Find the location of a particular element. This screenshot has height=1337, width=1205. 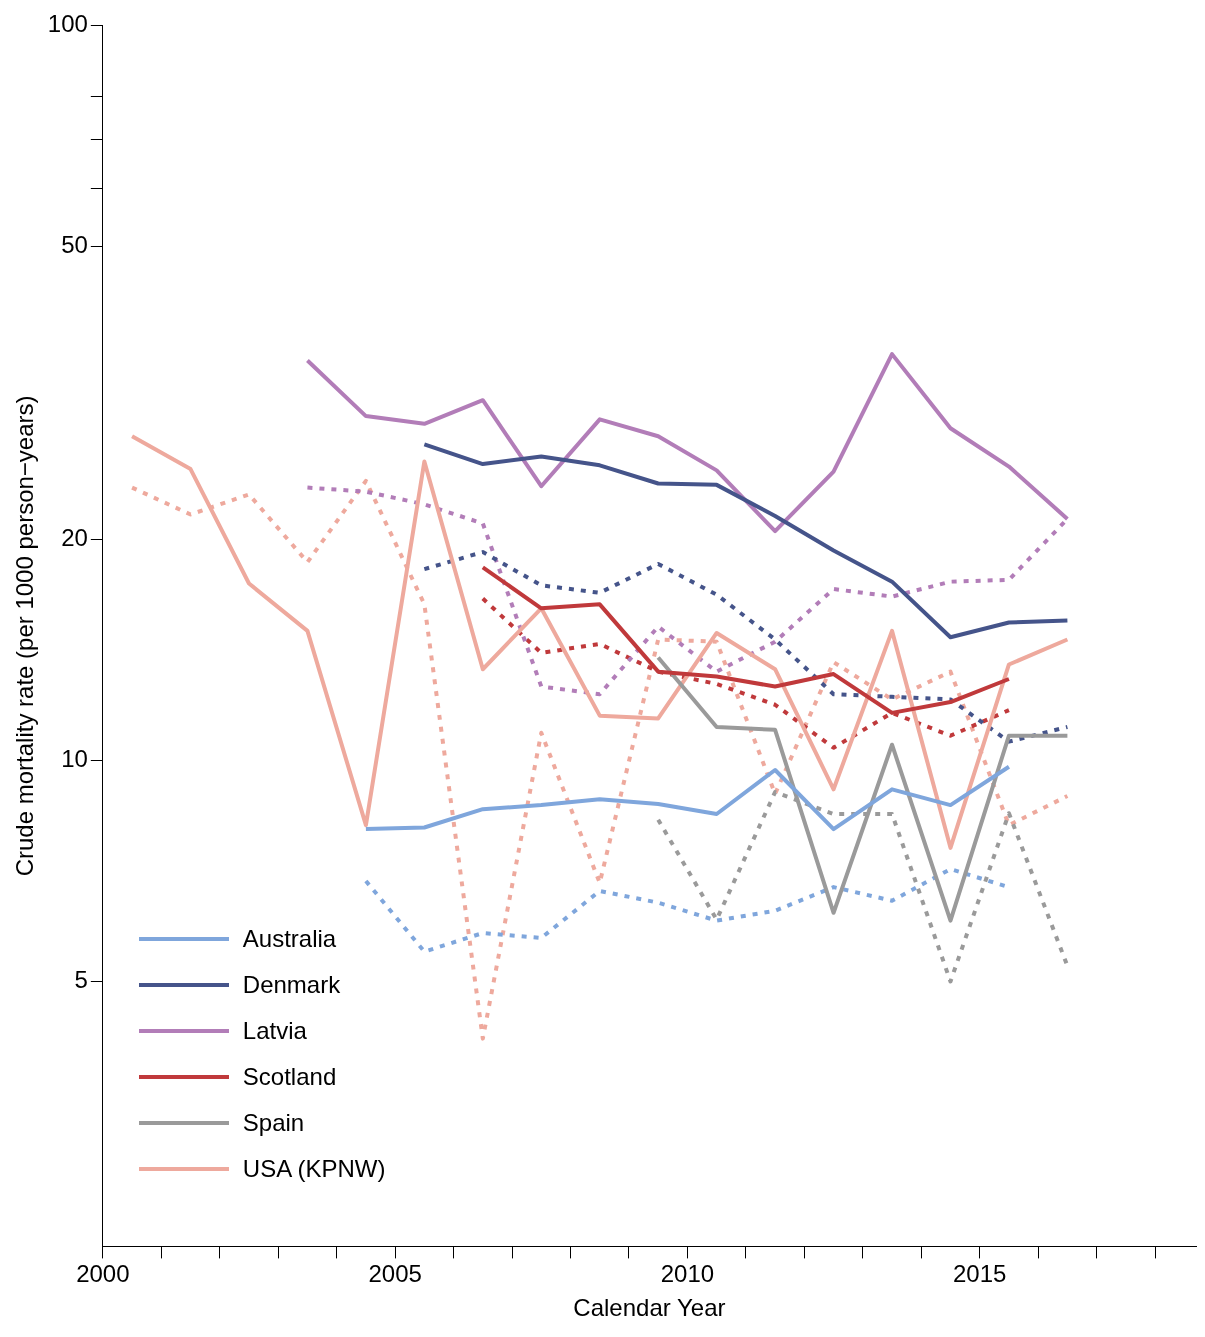

legend-label: USA (KPNW) is located at coordinates (314, 1169).